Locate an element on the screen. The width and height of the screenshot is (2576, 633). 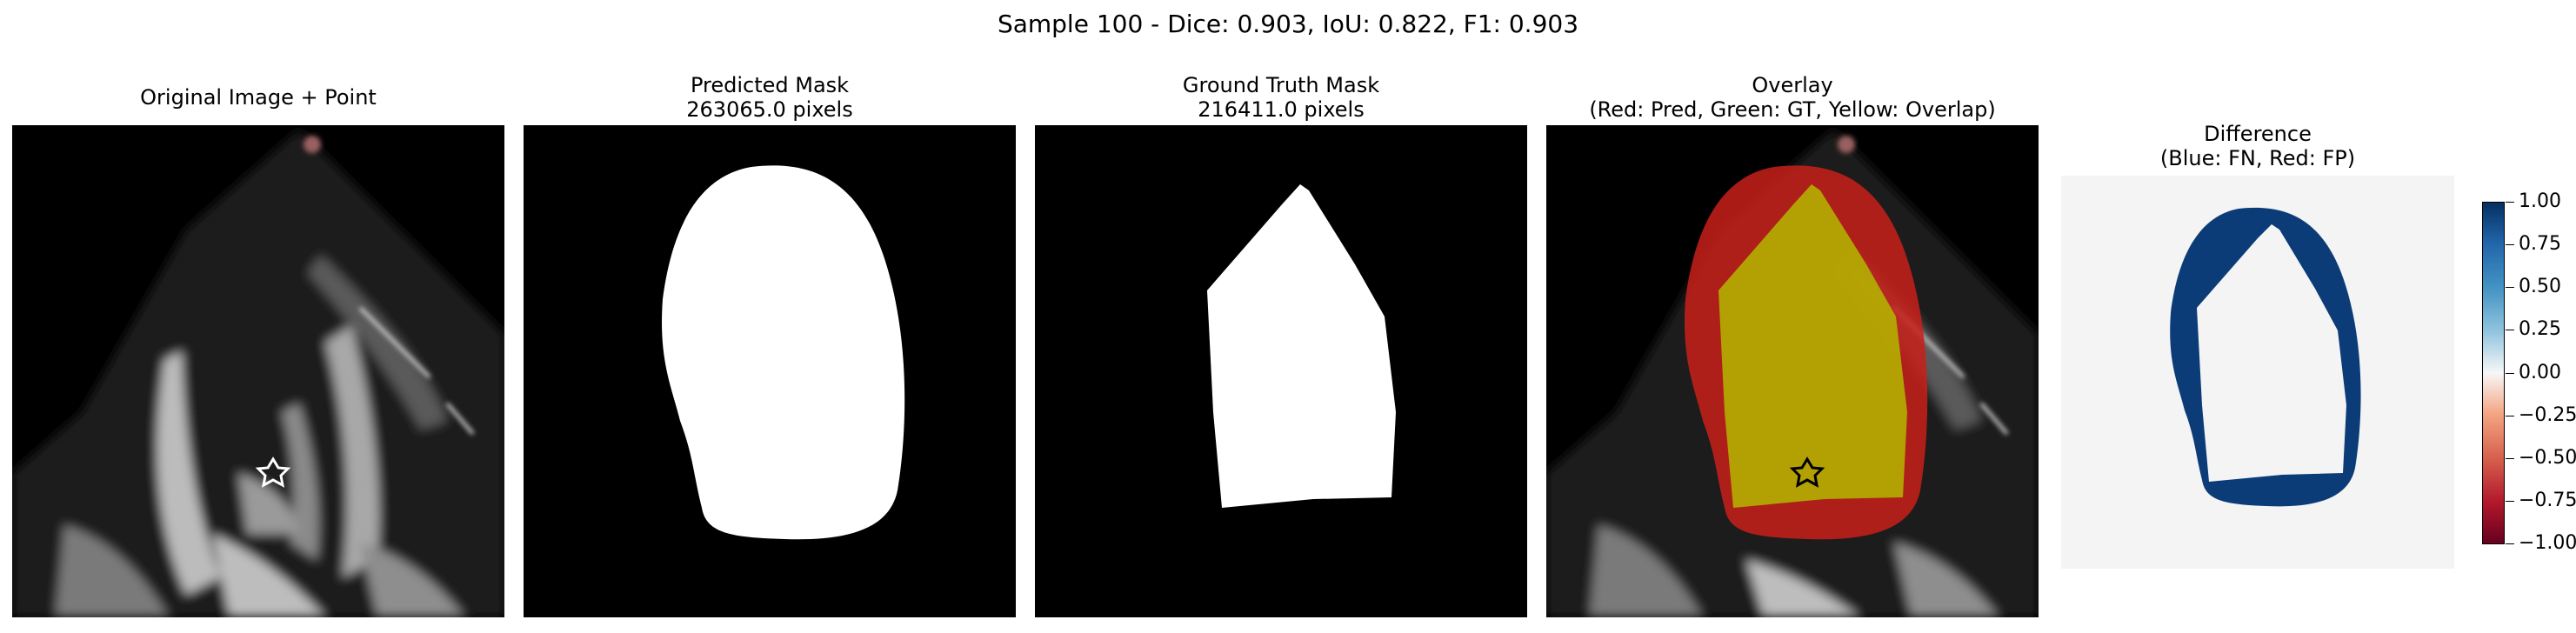
panel-title-ground-truth: Ground Truth Mask 216411.0 pixels is located at coordinates (1281, 97).